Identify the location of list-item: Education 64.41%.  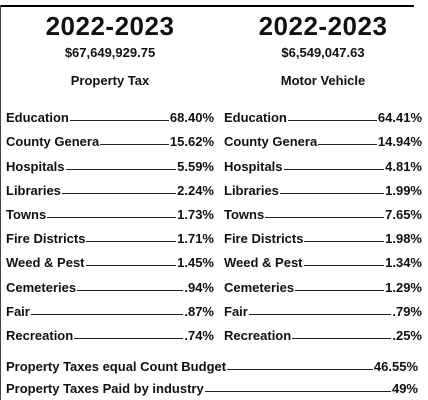
(323, 113).